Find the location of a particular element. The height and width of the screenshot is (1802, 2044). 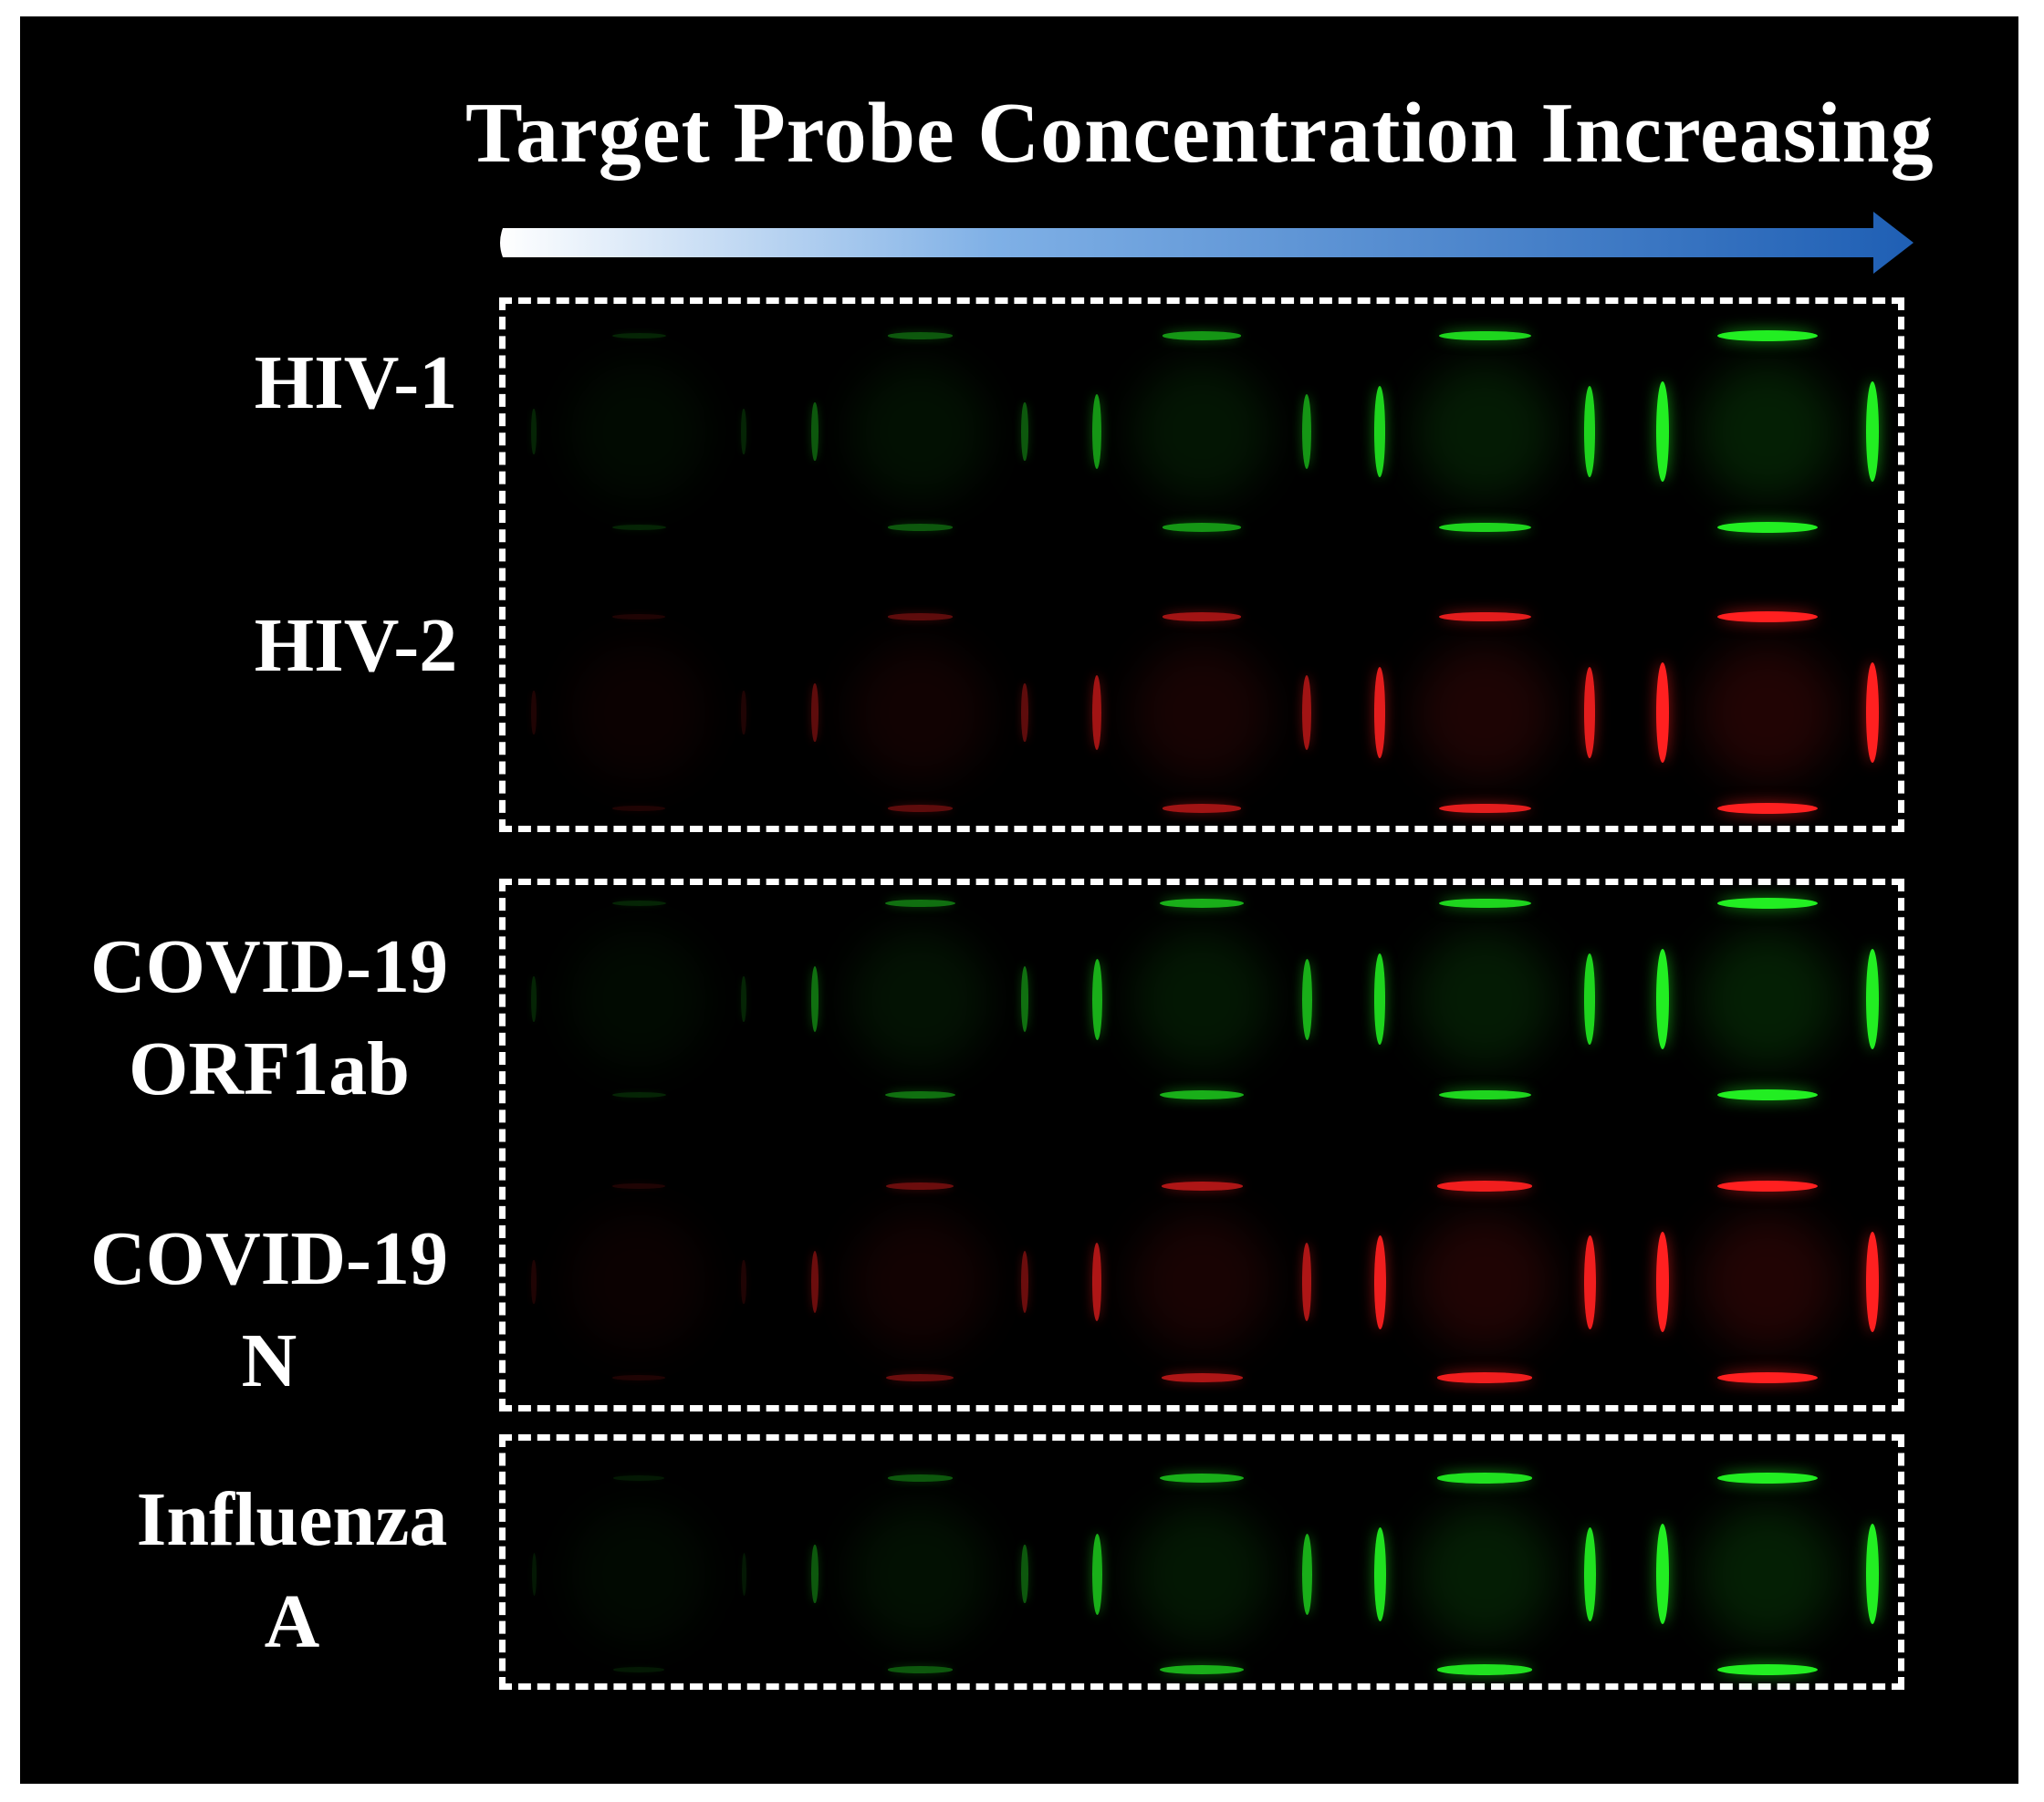

row-label-line: A is located at coordinates (292, 1621).